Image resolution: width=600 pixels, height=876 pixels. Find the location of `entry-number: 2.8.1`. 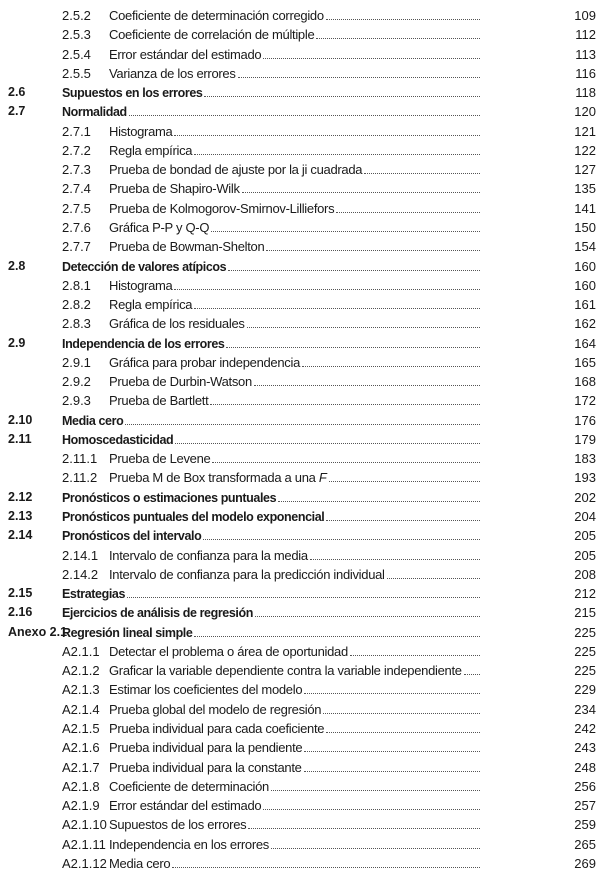

entry-number: 2.8.1 is located at coordinates (76, 285).